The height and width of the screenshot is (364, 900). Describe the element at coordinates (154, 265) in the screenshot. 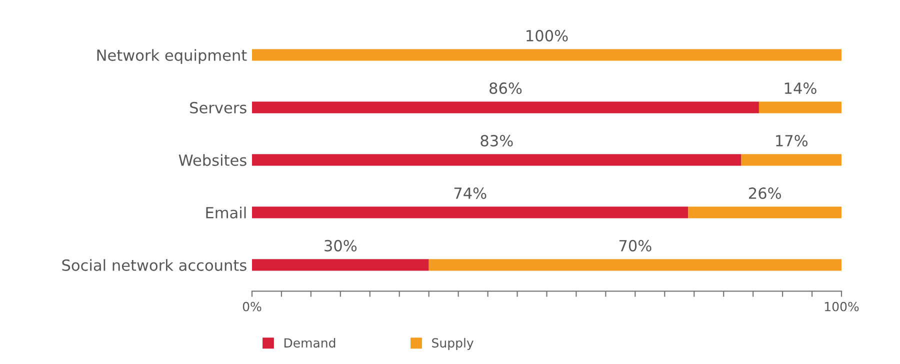

I see `y-tick-label: Social network accounts` at that location.